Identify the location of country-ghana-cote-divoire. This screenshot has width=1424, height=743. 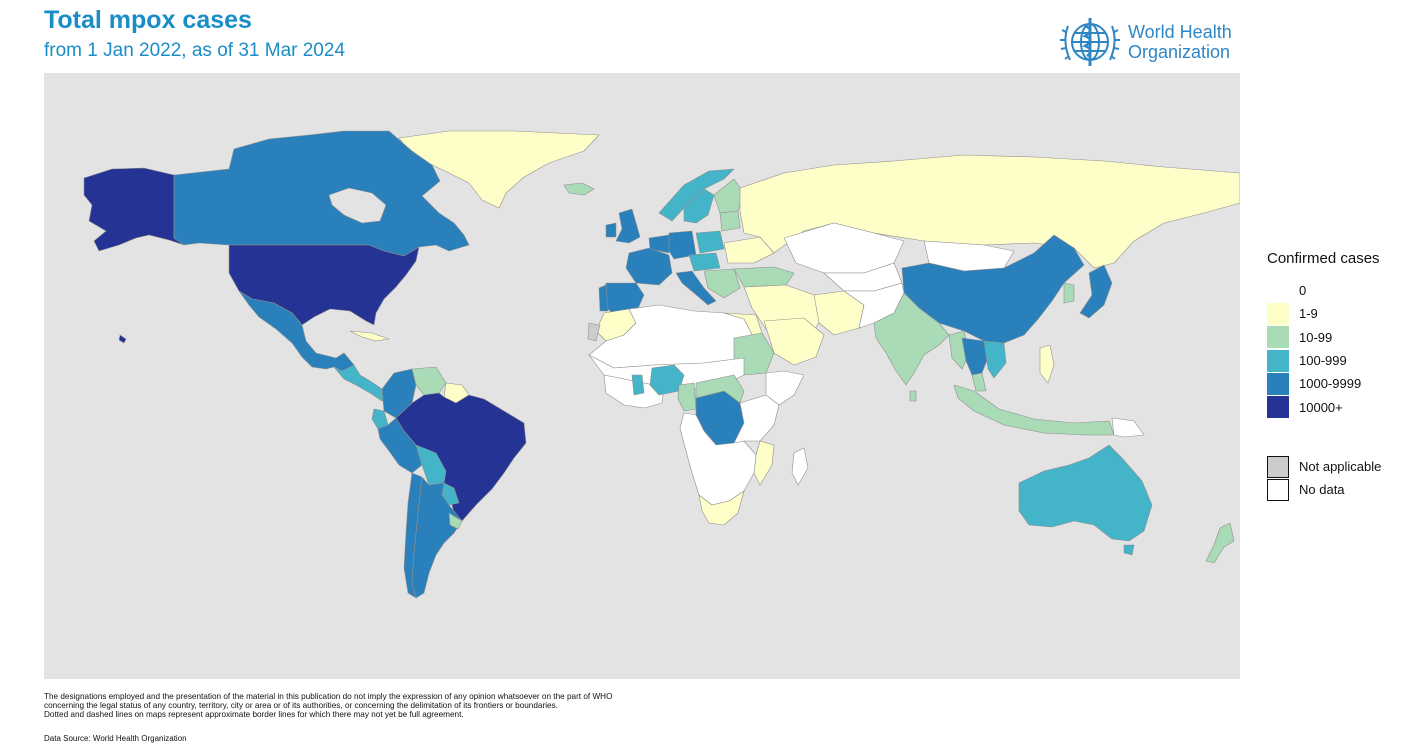
(638, 385).